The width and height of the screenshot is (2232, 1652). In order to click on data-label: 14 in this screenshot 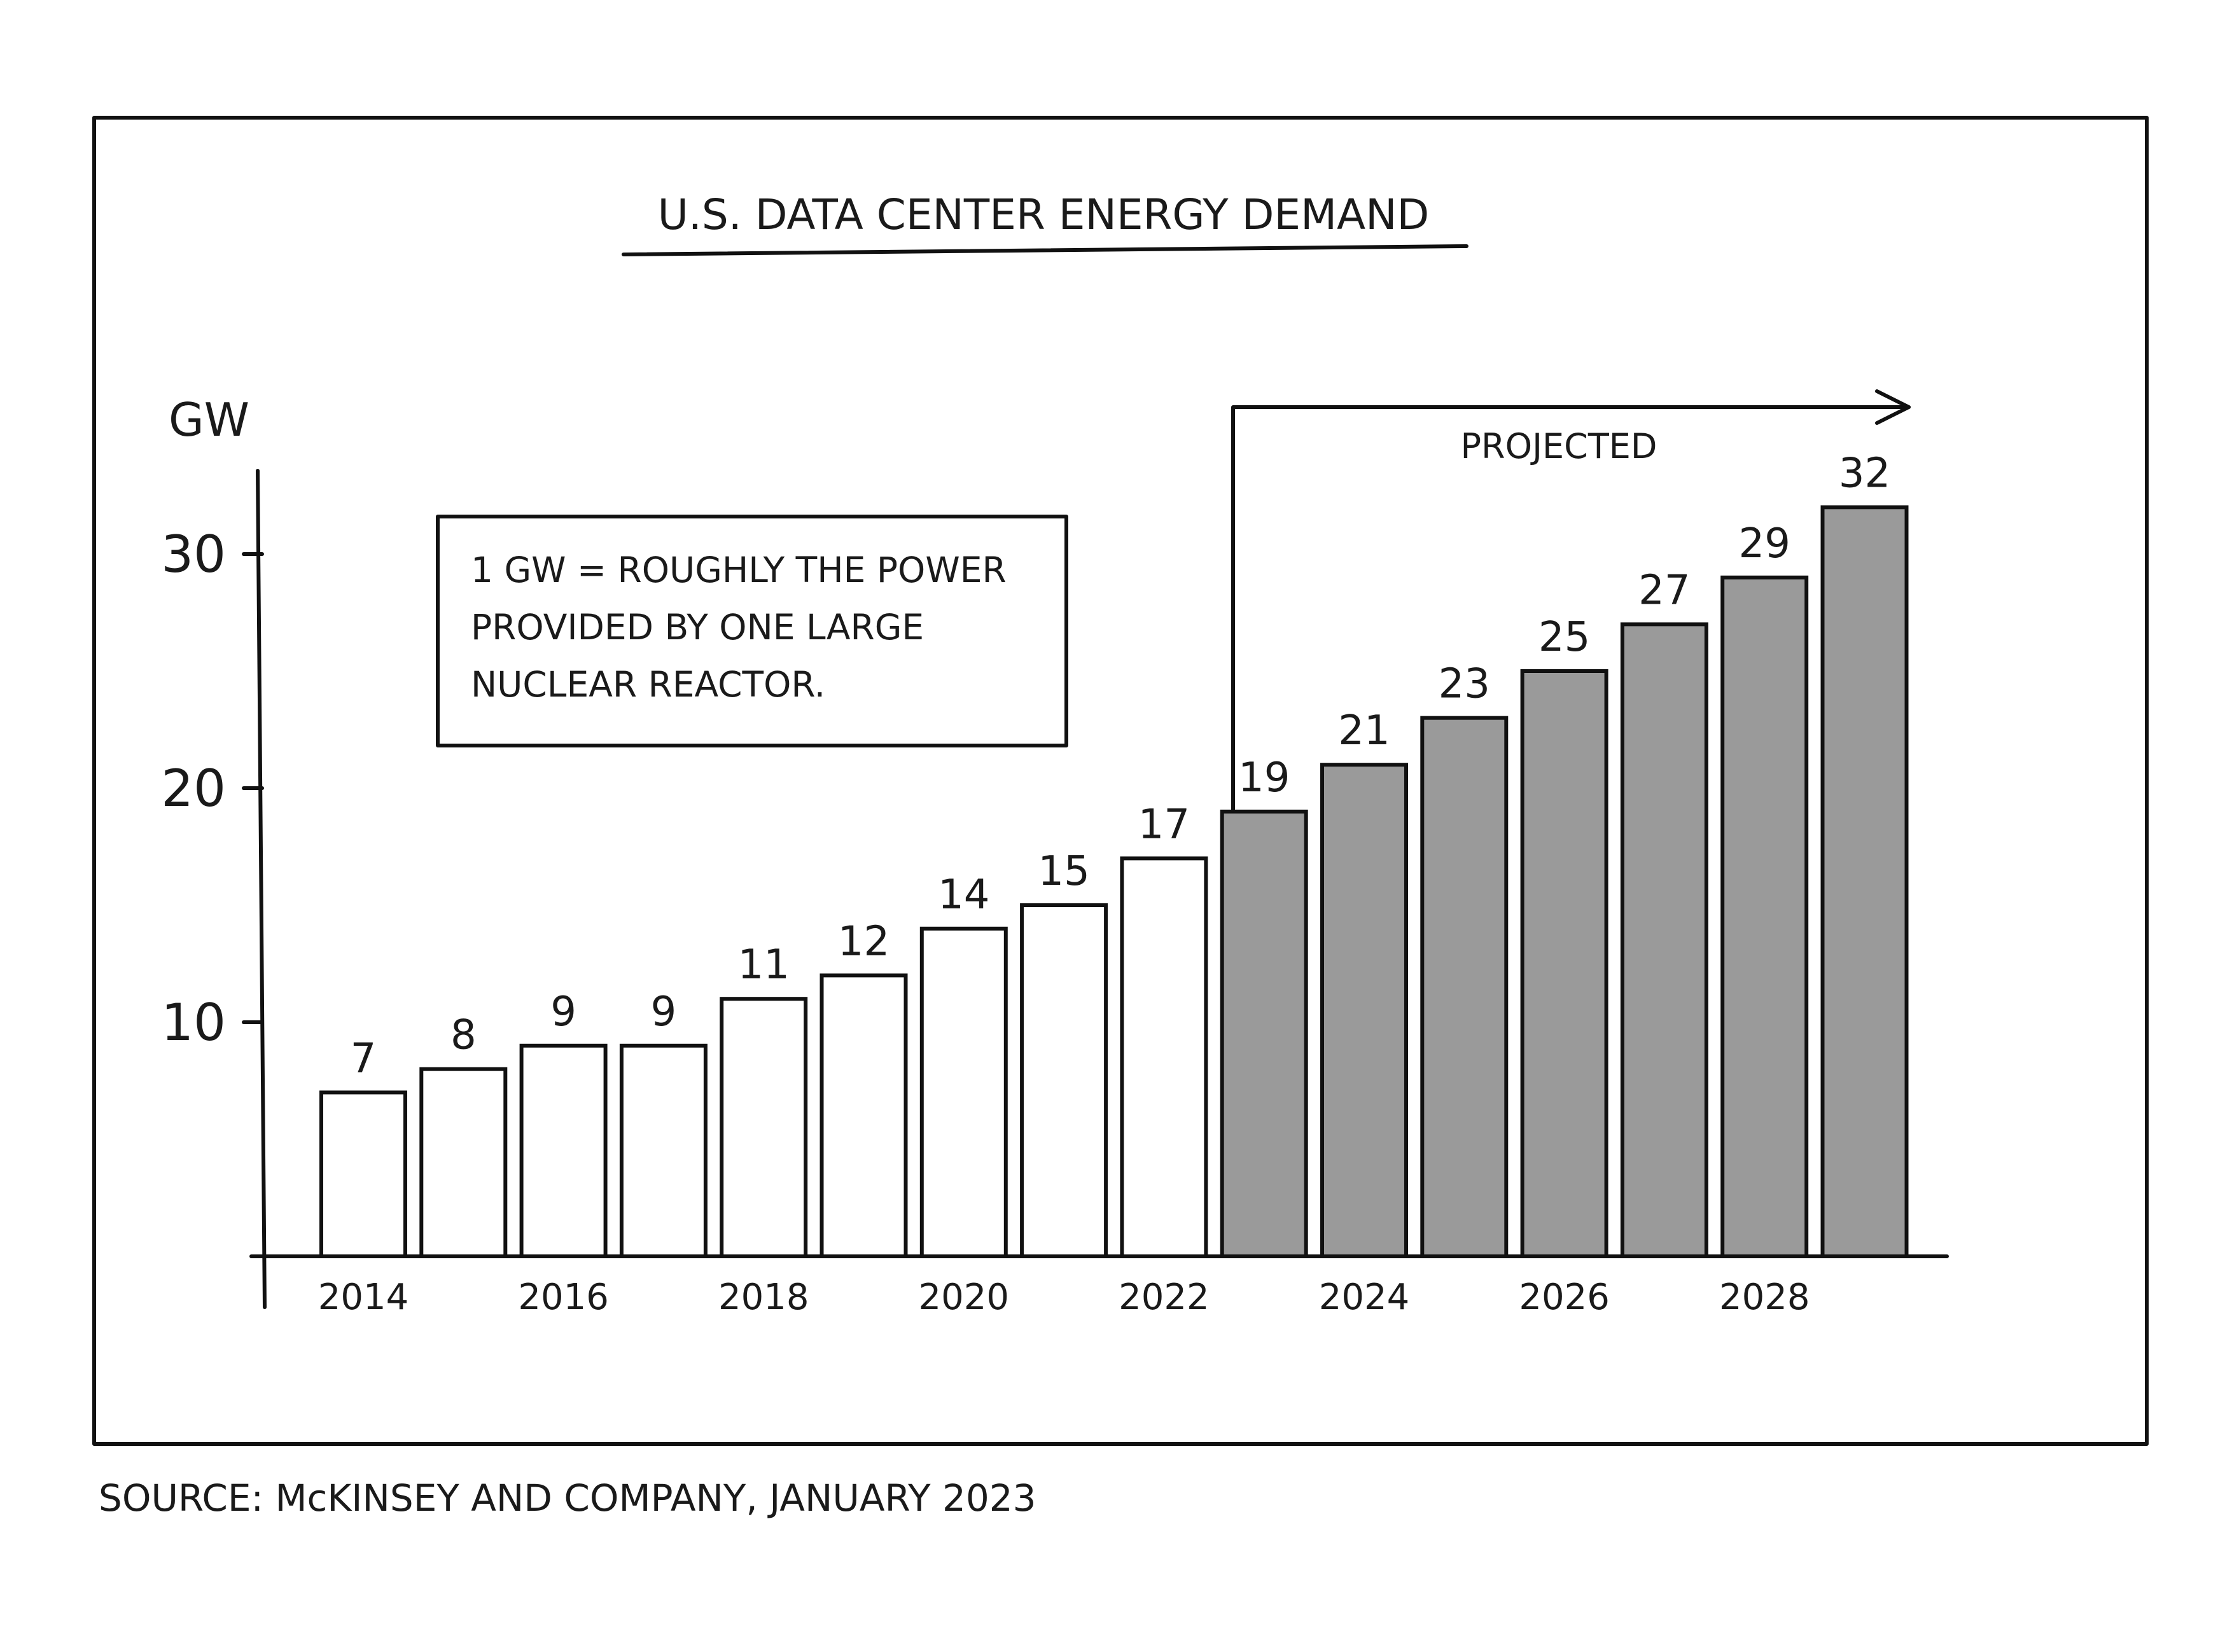, I will do `click(964, 895)`.